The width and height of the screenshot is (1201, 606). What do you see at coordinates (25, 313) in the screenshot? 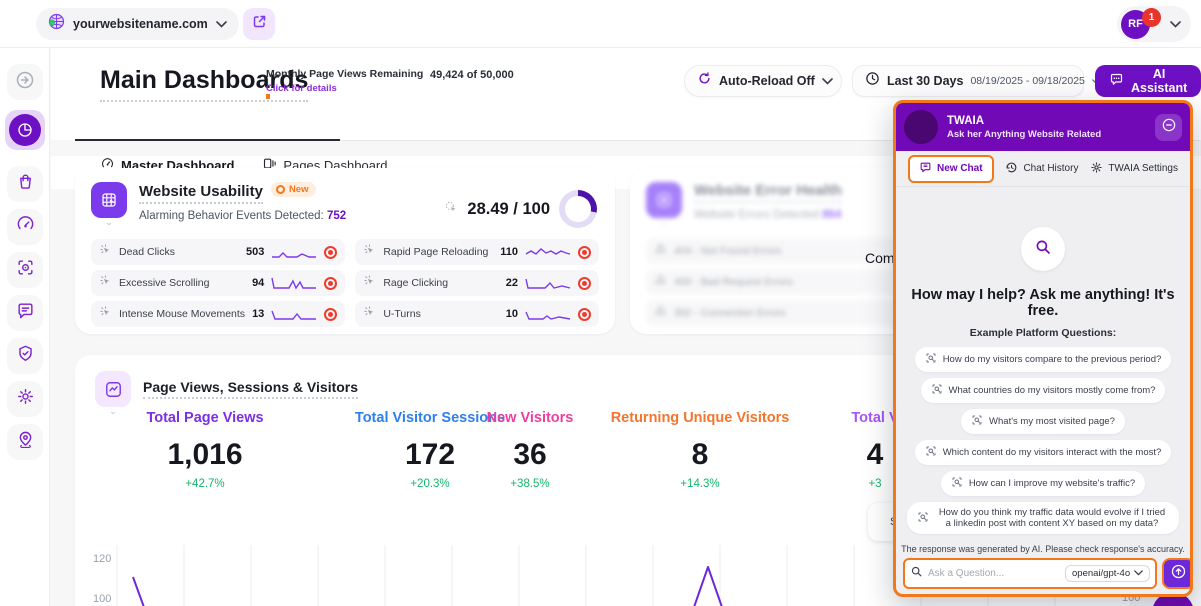
I see `sidebar-item-feedback` at bounding box center [25, 313].